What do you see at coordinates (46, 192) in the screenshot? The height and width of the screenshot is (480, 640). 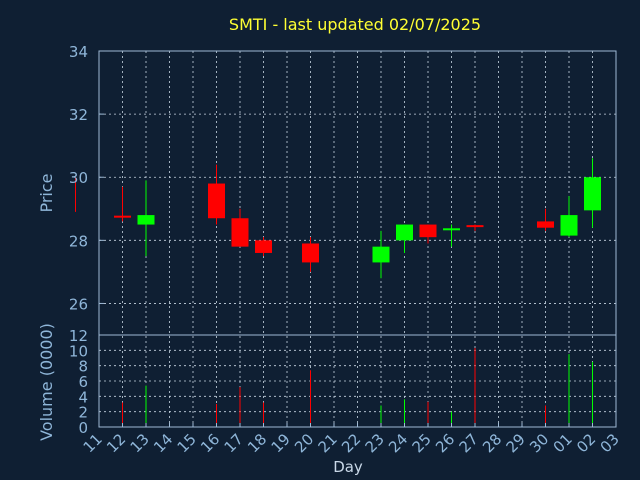 I see `price-axis-label: Price` at bounding box center [46, 192].